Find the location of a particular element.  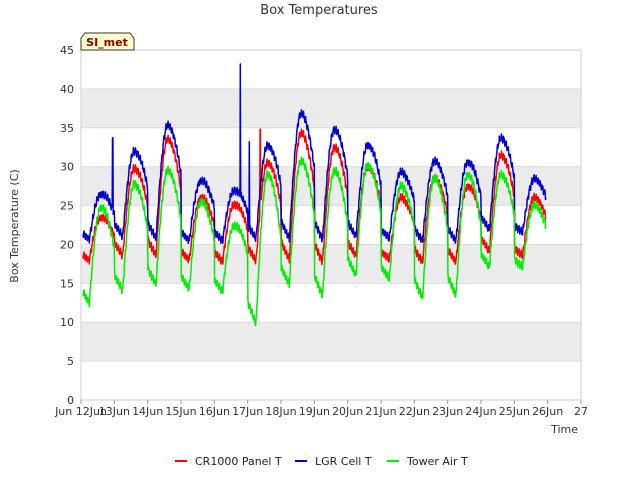

x-tick-label: 22Jun is located at coordinates (414, 411).